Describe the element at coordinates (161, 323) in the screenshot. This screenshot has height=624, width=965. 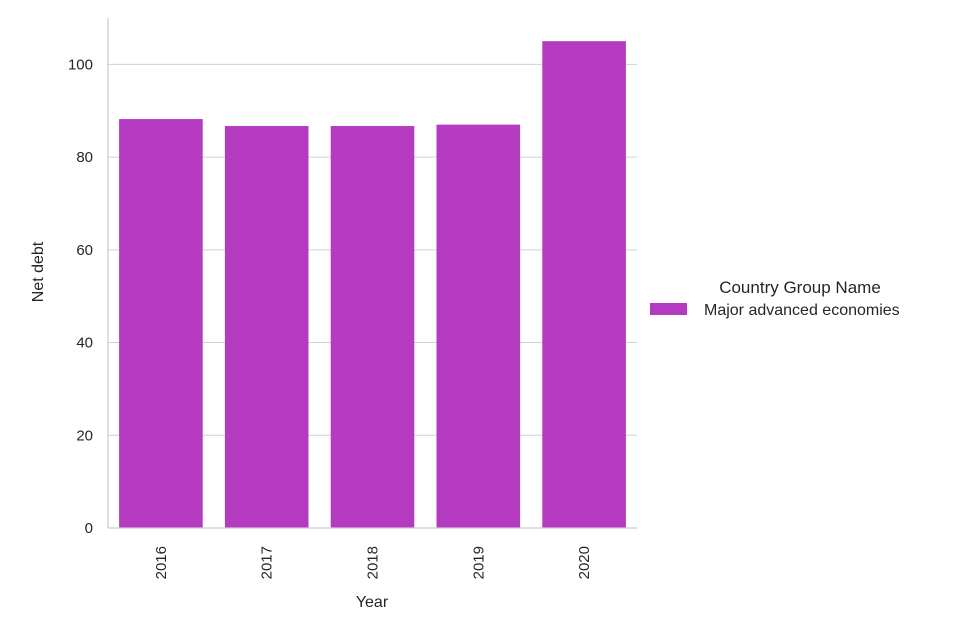
I see `bar-2016` at that location.